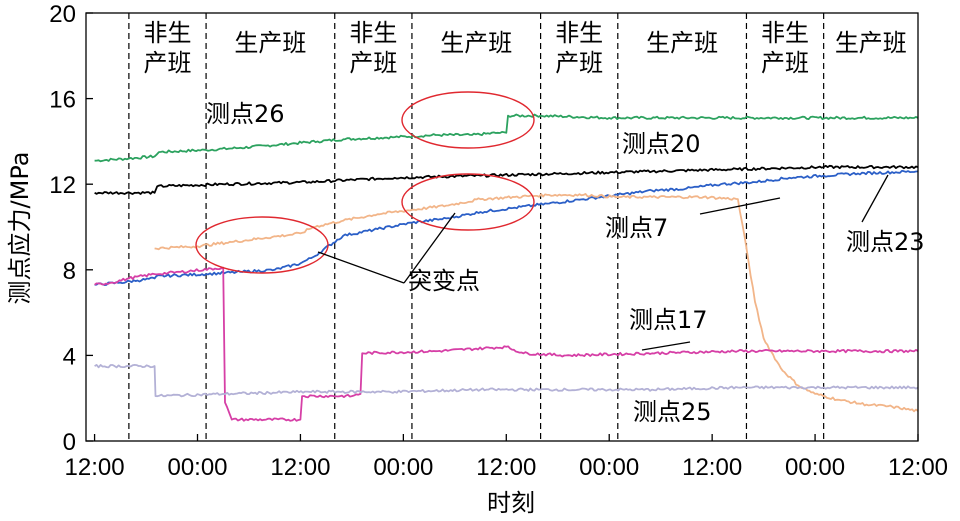 The image size is (960, 521). Describe the element at coordinates (636, 228) in the screenshot. I see `series-label: 测点7` at that location.